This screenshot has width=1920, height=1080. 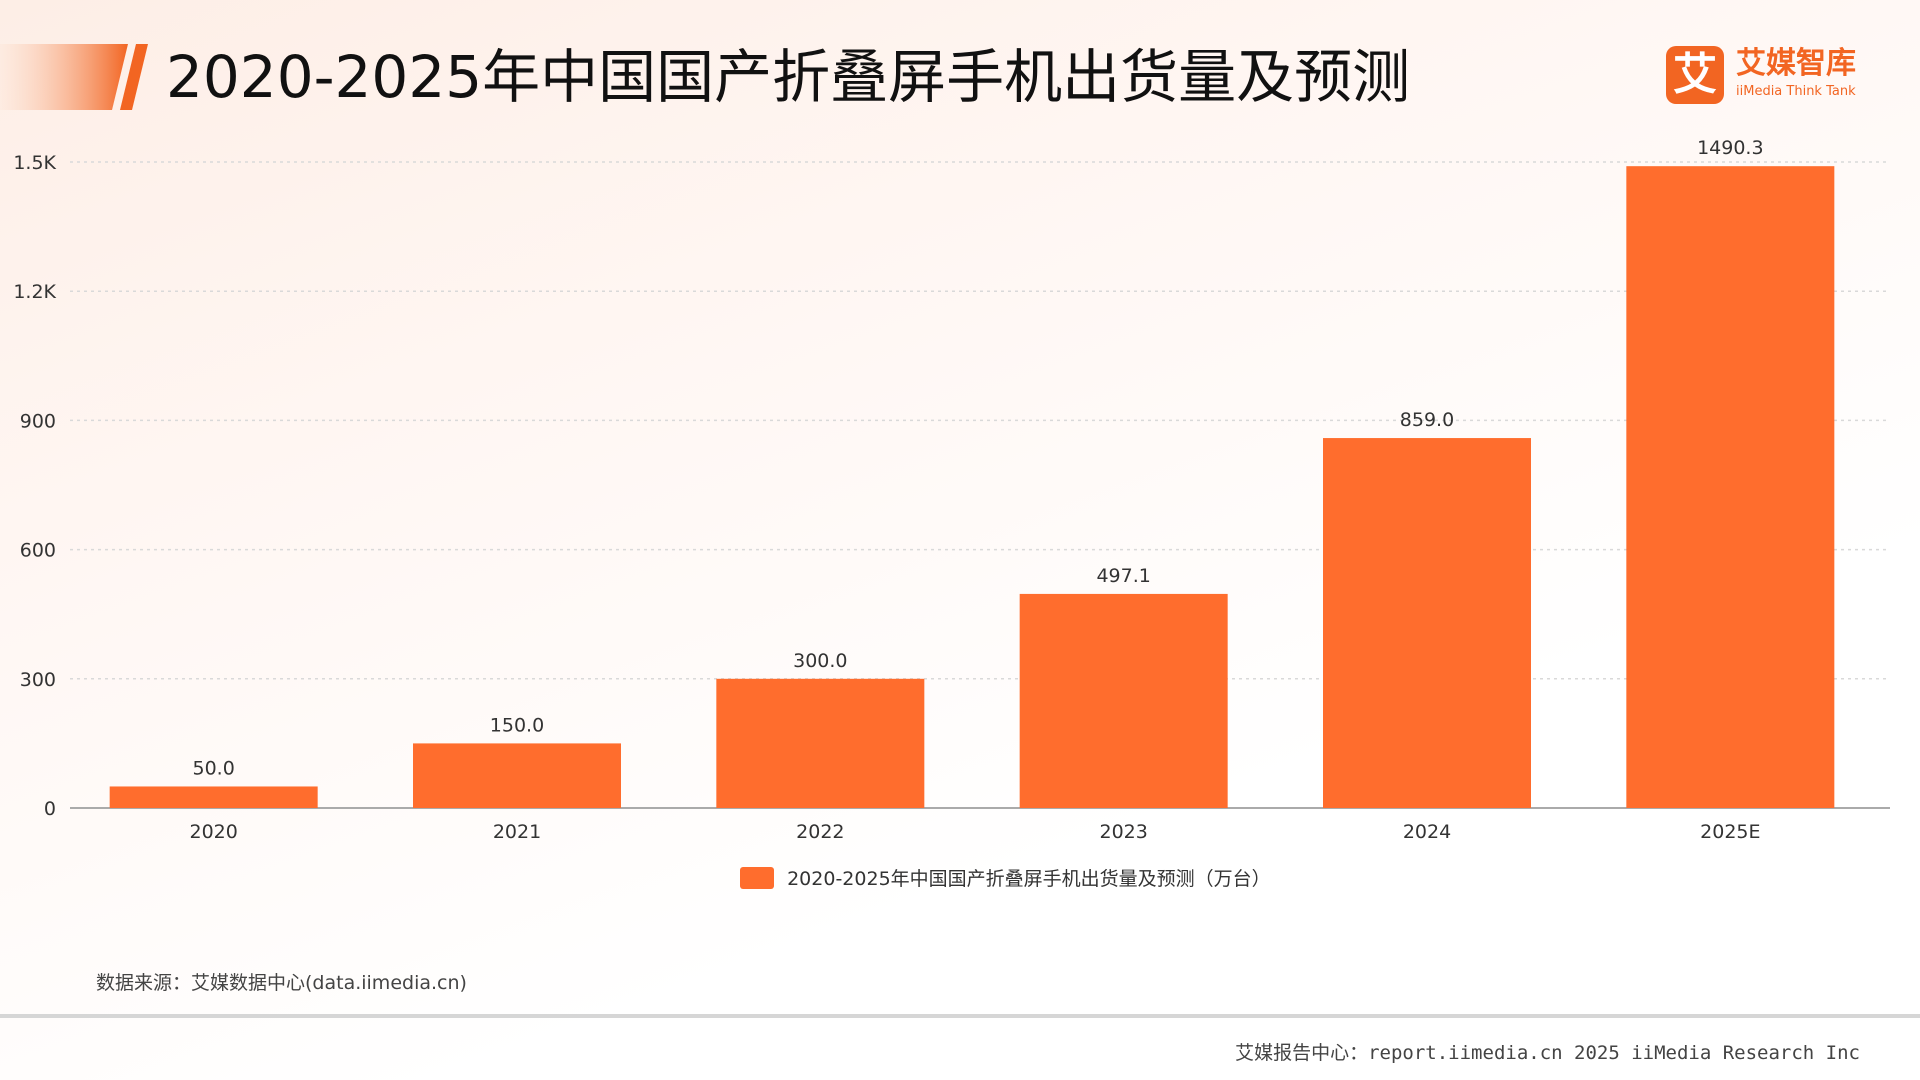 What do you see at coordinates (1796, 91) in the screenshot?
I see `logo-name-en: iiMedia Think Tank` at bounding box center [1796, 91].